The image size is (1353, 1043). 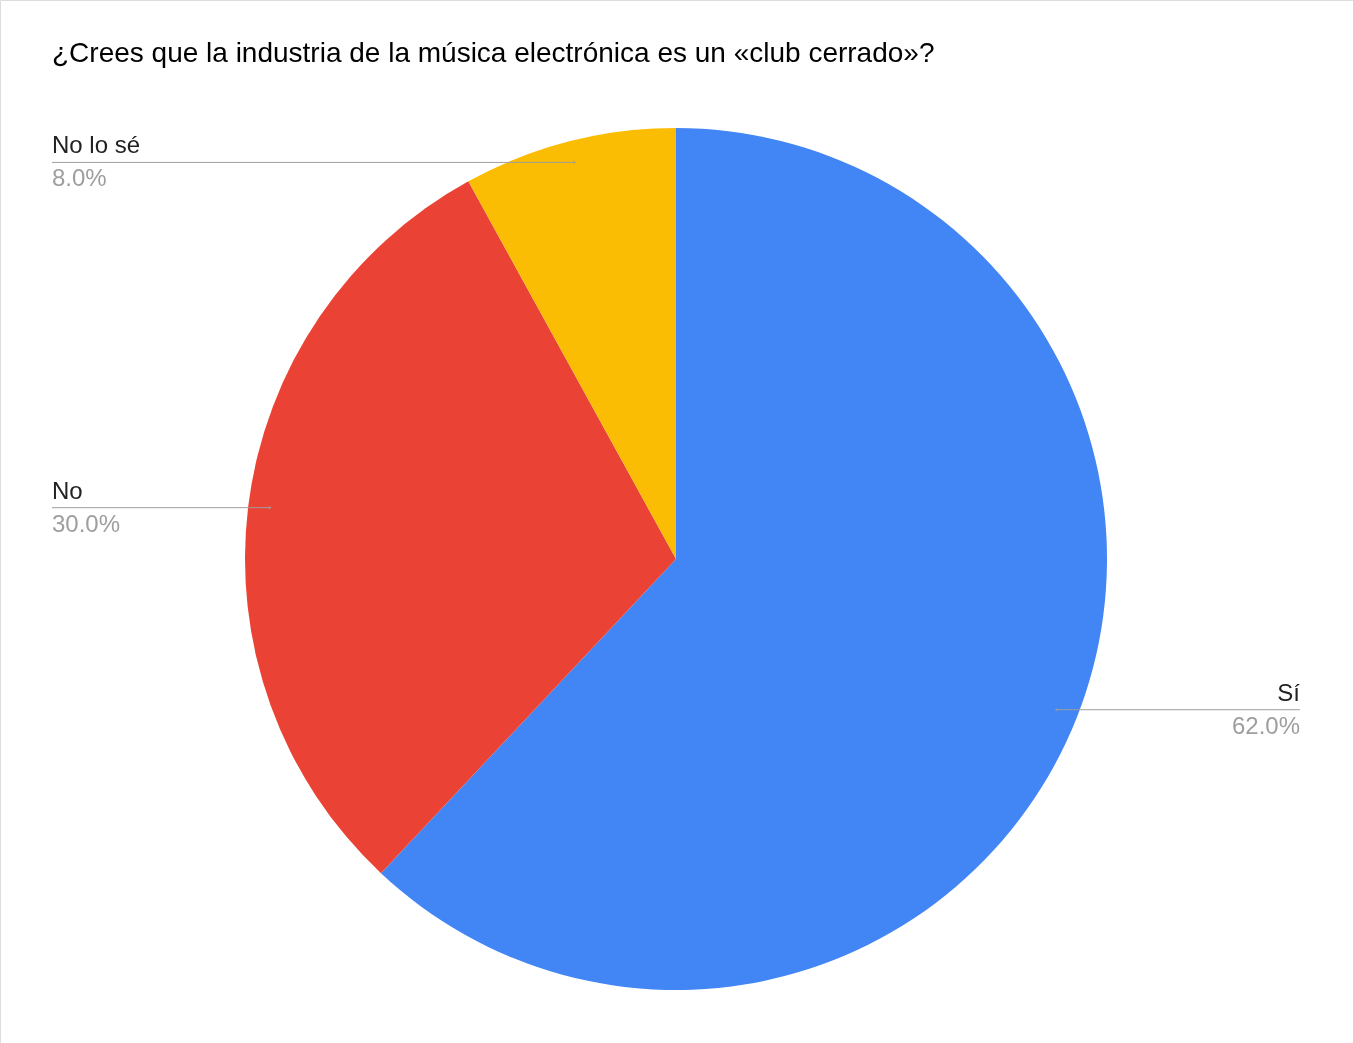 What do you see at coordinates (572, 343) in the screenshot?
I see `pie-slice` at bounding box center [572, 343].